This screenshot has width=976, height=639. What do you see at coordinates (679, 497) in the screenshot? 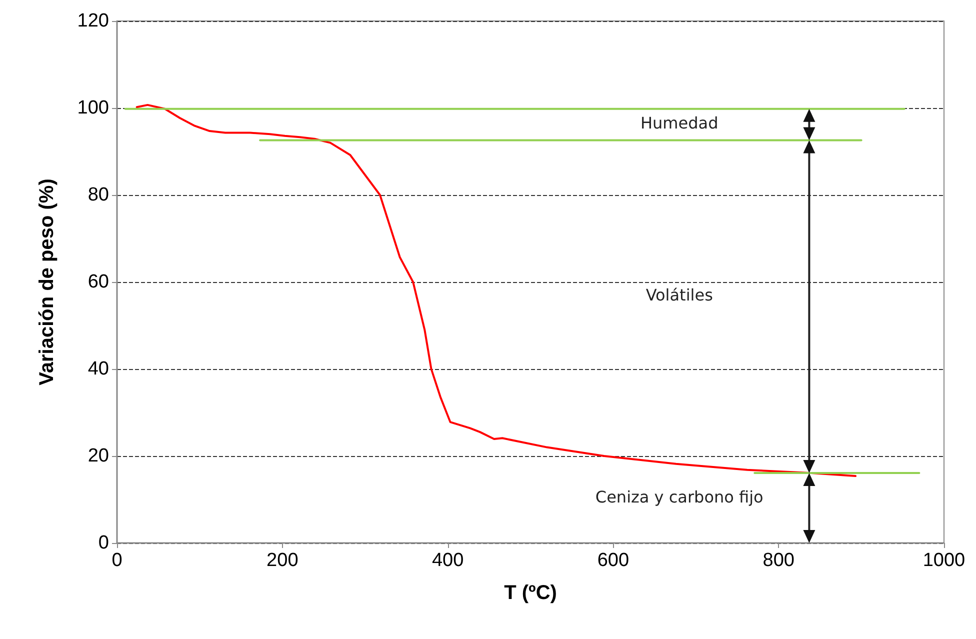
I see `annotation: Ceniza y carbono fijo` at bounding box center [679, 497].